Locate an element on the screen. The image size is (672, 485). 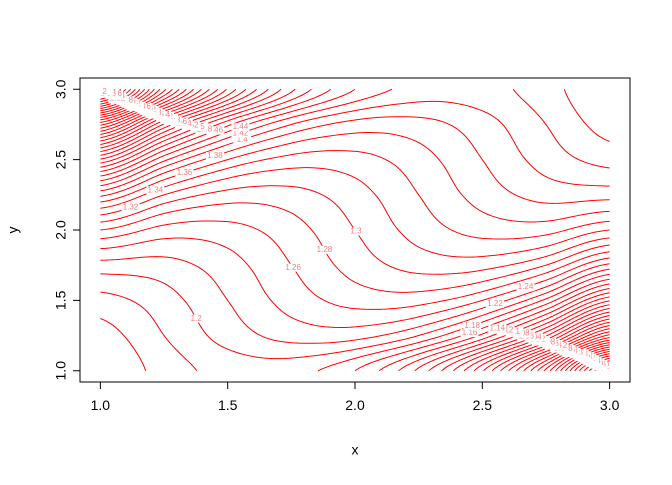
x-tick-label: 2.5 is located at coordinates (483, 405).